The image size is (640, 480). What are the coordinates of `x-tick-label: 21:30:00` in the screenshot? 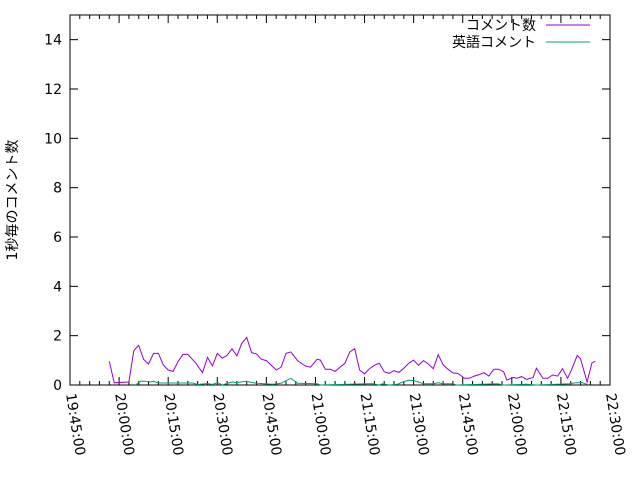 It's located at (419, 424).